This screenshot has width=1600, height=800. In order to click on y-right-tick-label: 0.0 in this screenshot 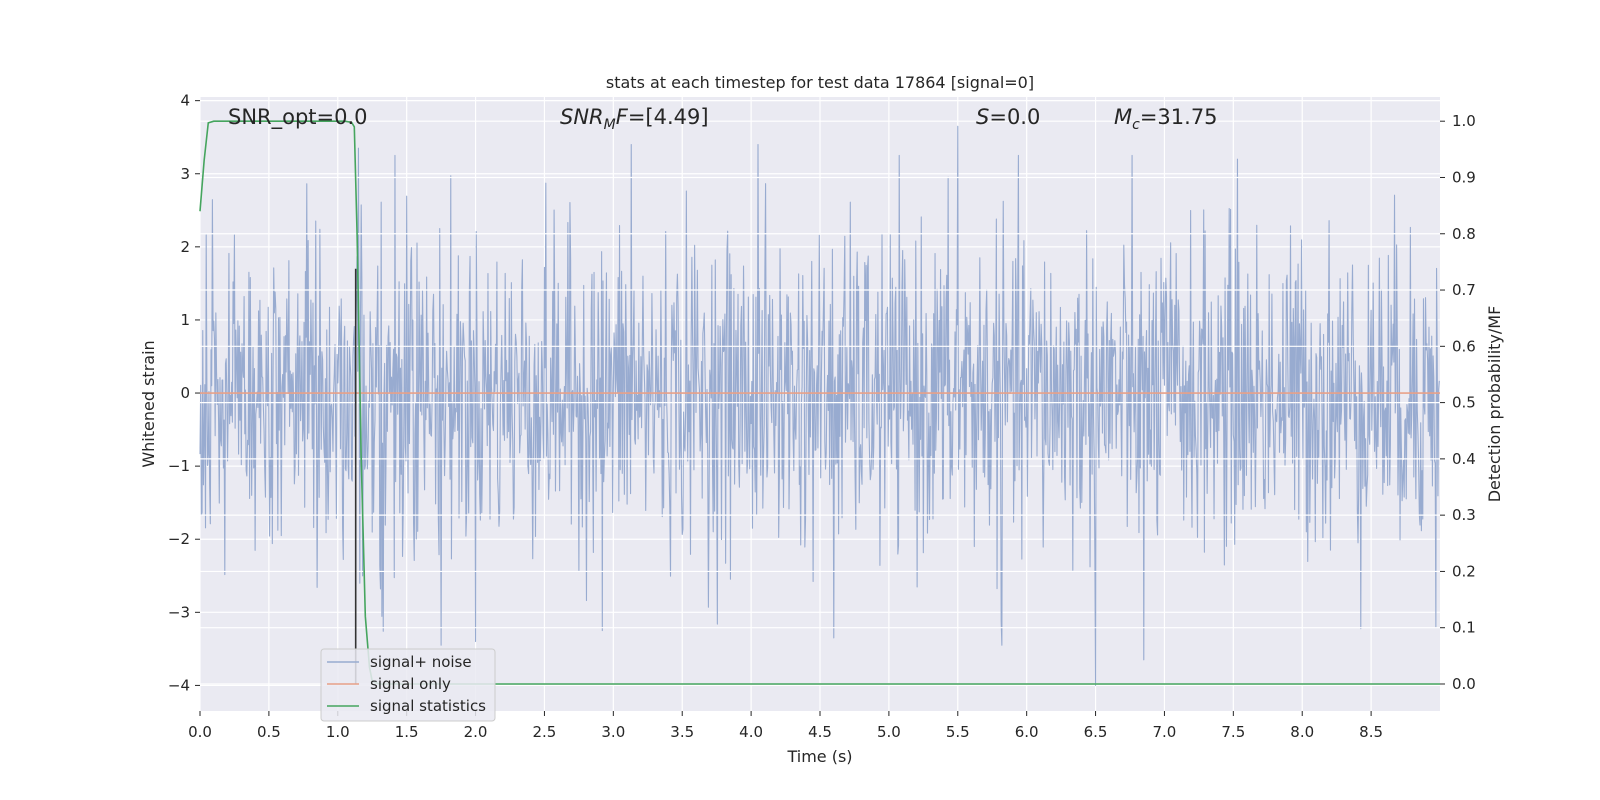, I will do `click(1464, 684)`.